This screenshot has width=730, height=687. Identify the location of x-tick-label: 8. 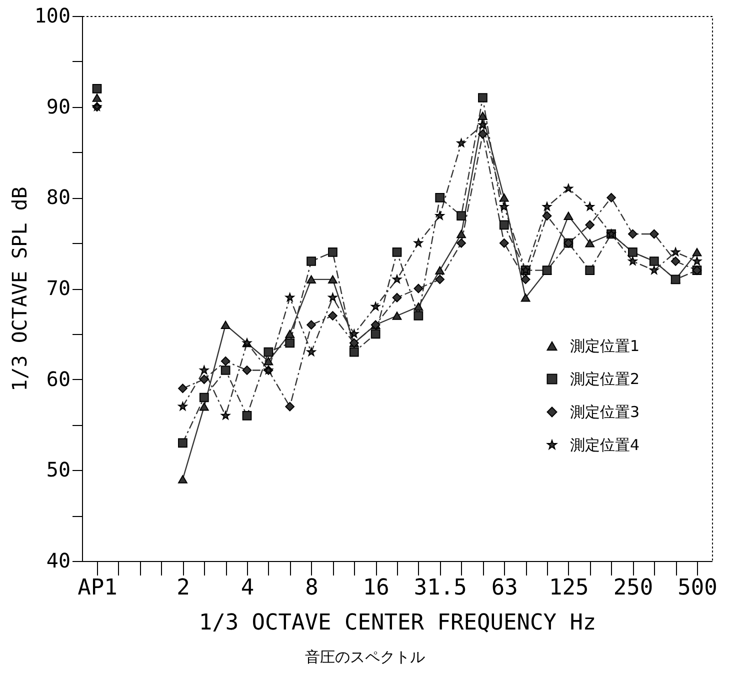
(311, 588).